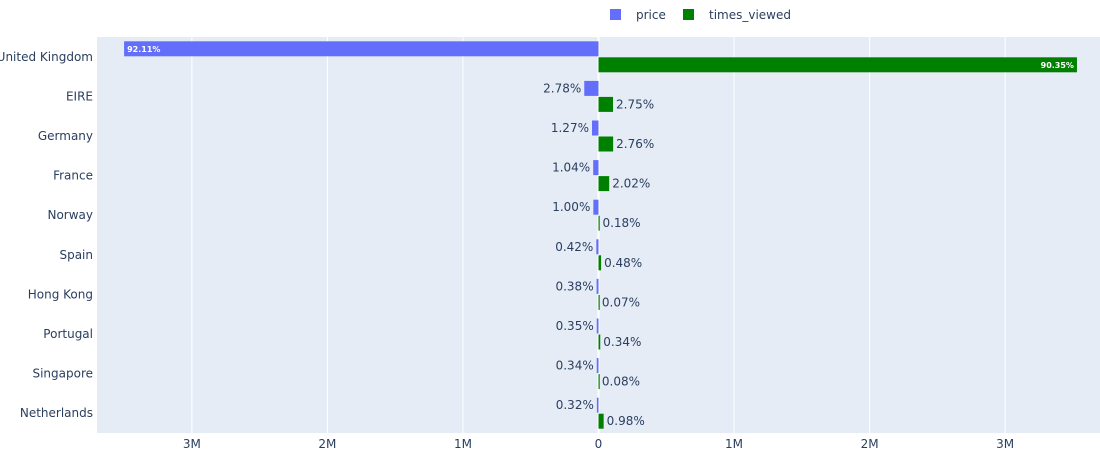 The width and height of the screenshot is (1100, 450). What do you see at coordinates (62, 374) in the screenshot?
I see `category-label: Singapore` at bounding box center [62, 374].